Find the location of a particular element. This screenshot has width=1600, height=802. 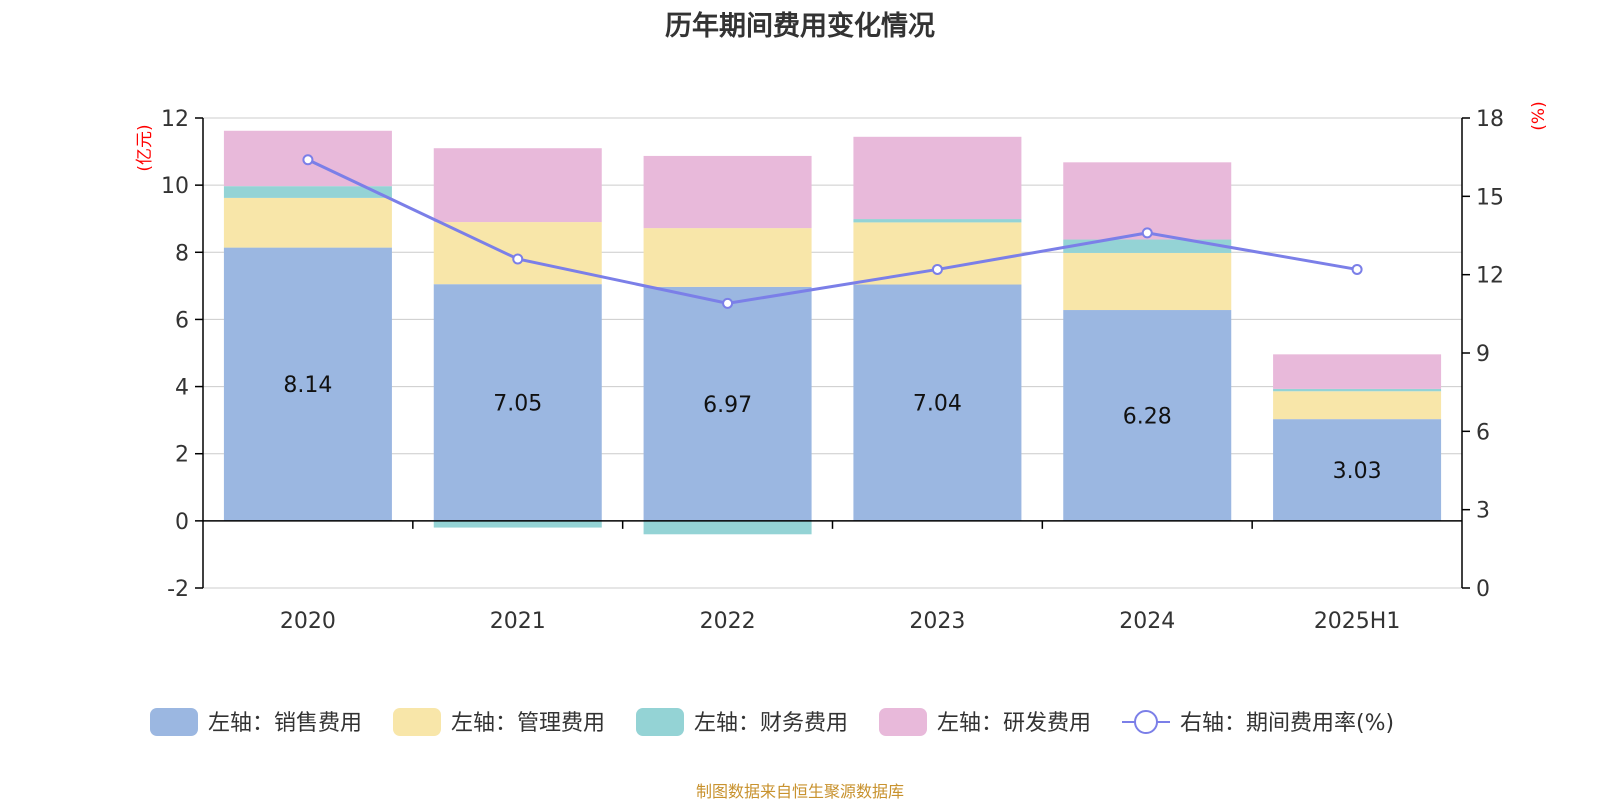

right-axis-tick-label: 12 is located at coordinates (1490, 276).